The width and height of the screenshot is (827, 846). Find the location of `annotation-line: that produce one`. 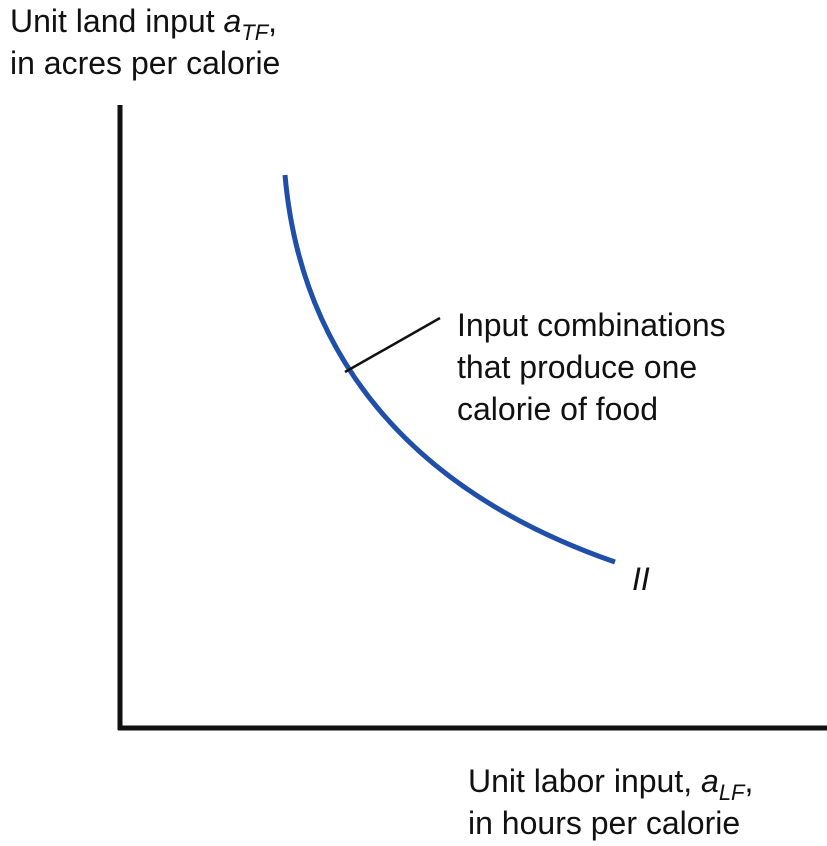

annotation-line: that produce one is located at coordinates (577, 367).